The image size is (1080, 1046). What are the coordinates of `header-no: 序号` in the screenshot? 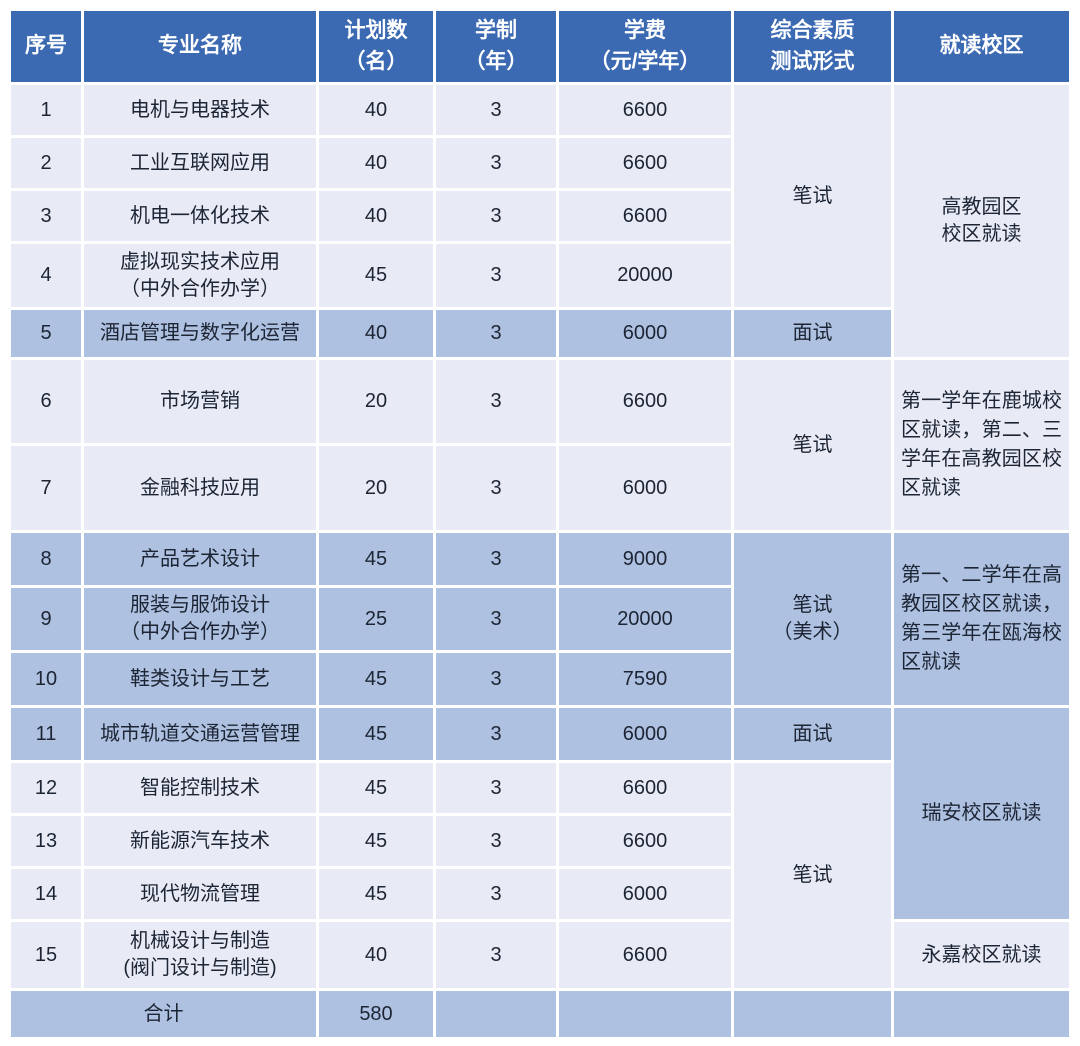 It's located at (46, 46).